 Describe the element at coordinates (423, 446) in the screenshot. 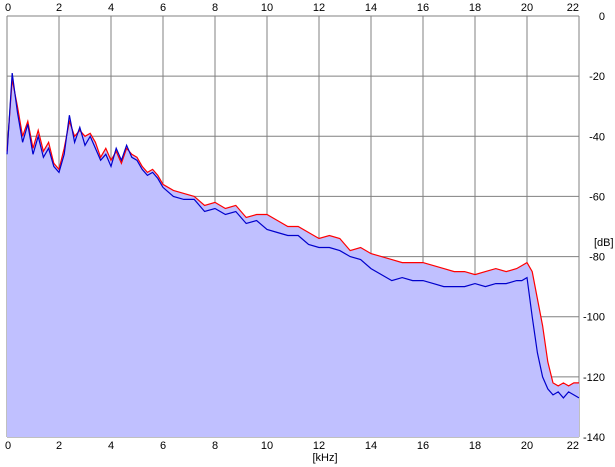

I see `x-tick-label-bottom: 16` at that location.